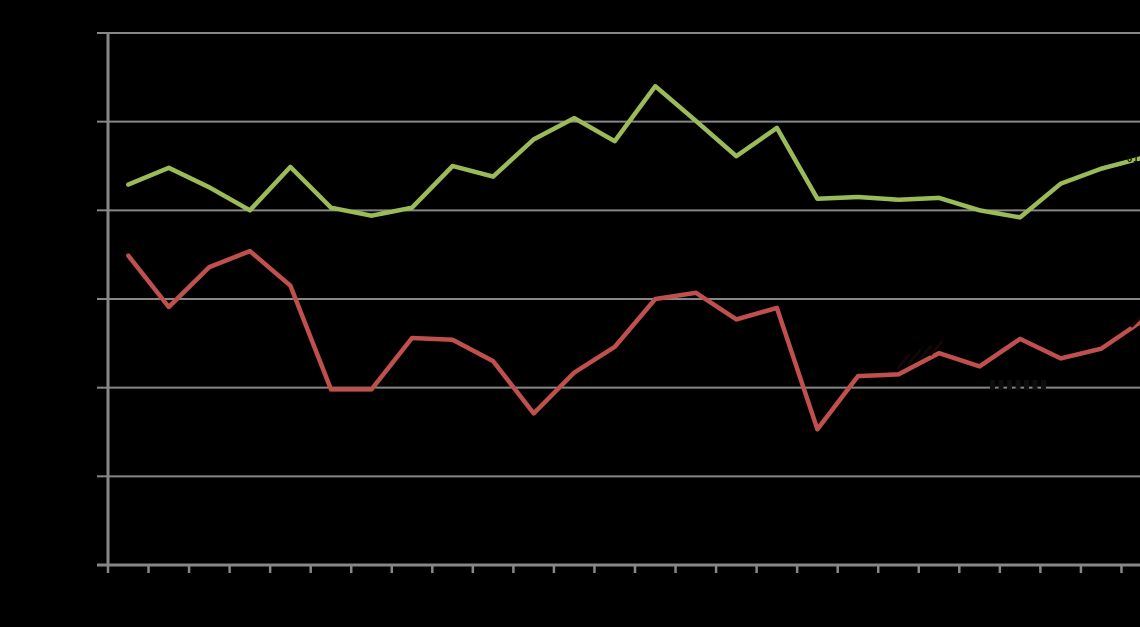 This screenshot has height=627, width=1140. Describe the element at coordinates (1133, 159) in the screenshot. I see `green-line-end-label: 015` at that location.